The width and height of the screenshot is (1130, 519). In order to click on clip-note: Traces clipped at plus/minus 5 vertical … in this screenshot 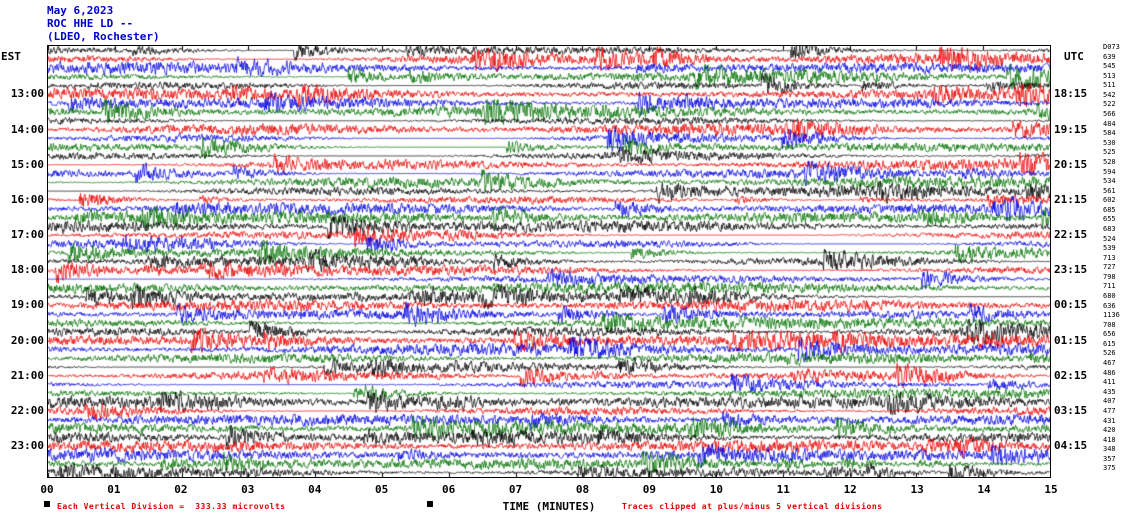, I will do `click(752, 506)`.